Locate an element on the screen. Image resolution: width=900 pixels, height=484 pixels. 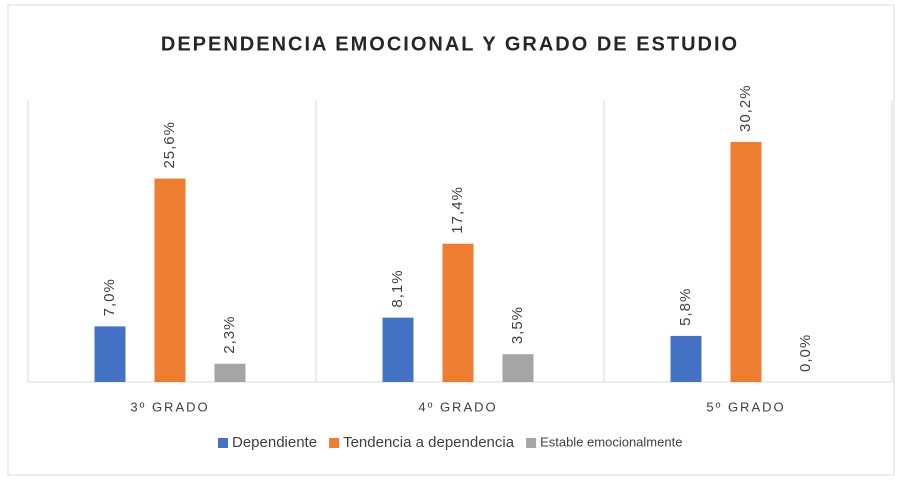
data-label: 0,0% is located at coordinates (805, 353).